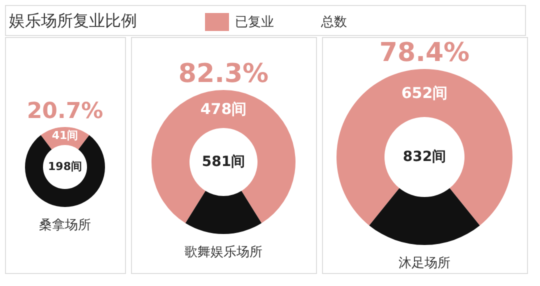 The height and width of the screenshot is (286, 540). Describe the element at coordinates (254, 22) in the screenshot. I see `legend-label: 已复业` at that location.